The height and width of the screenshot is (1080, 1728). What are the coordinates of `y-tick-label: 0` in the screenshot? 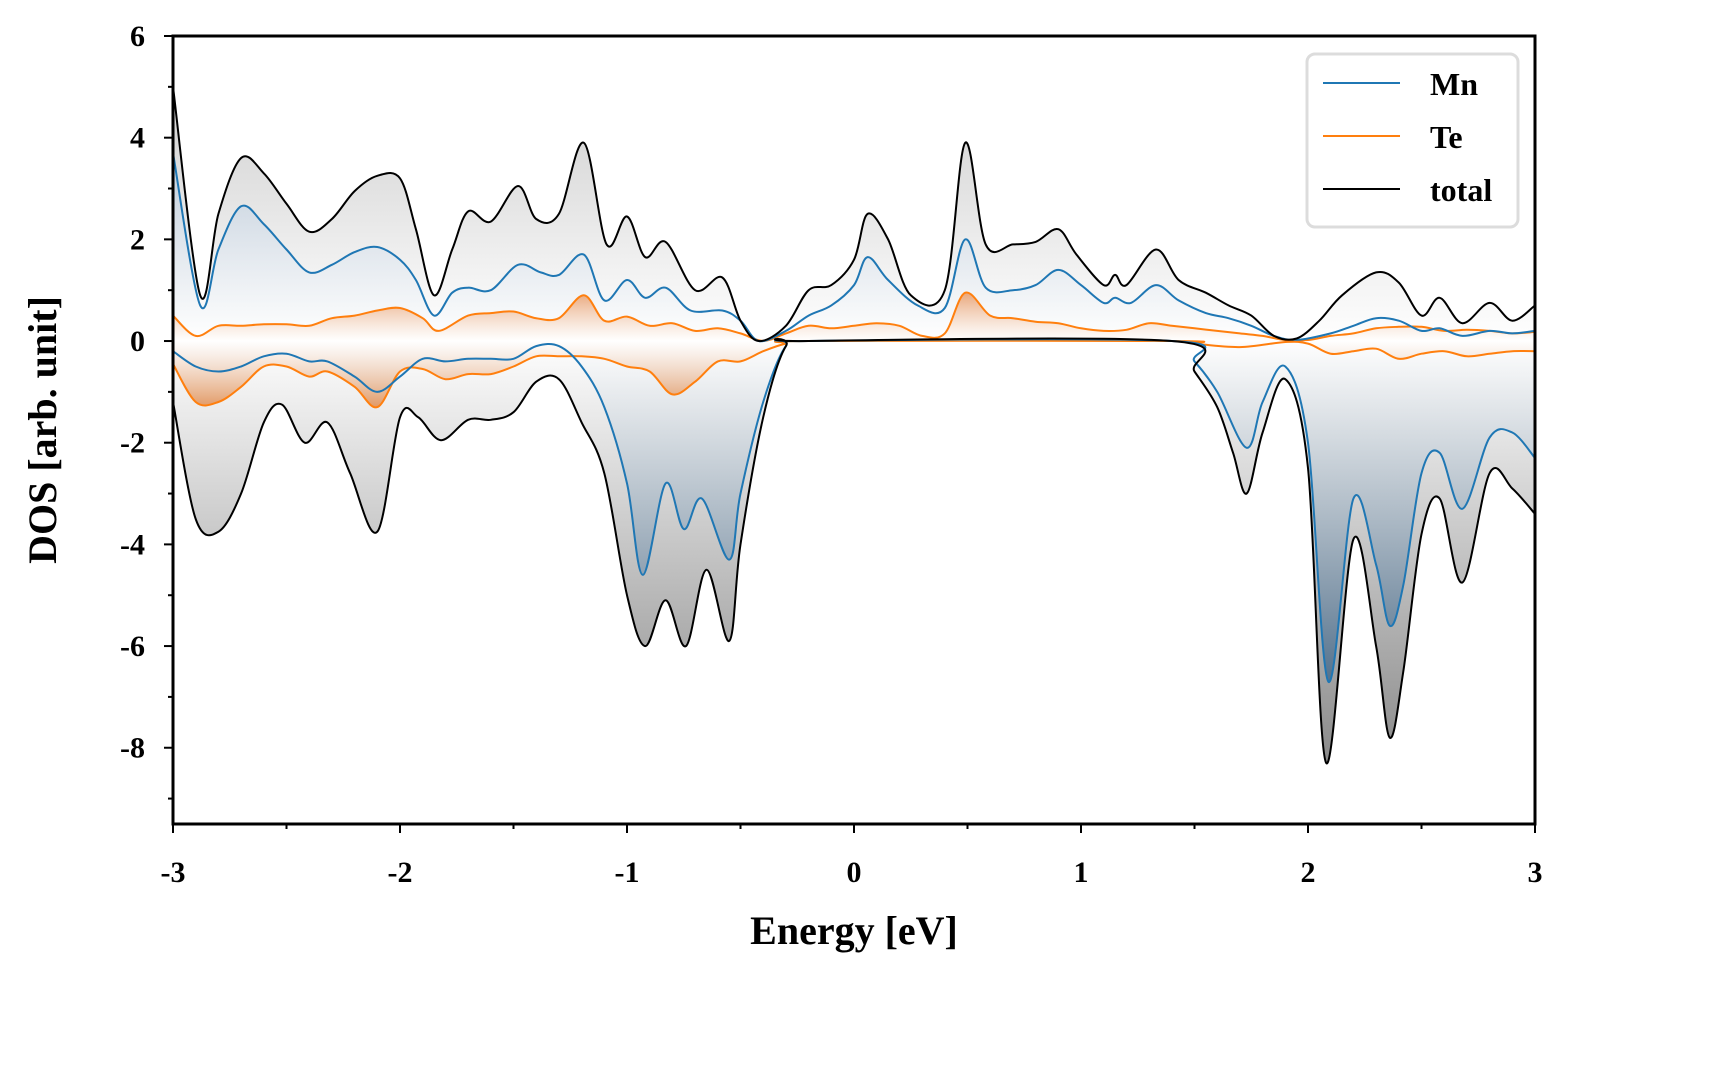 It's located at (137, 341).